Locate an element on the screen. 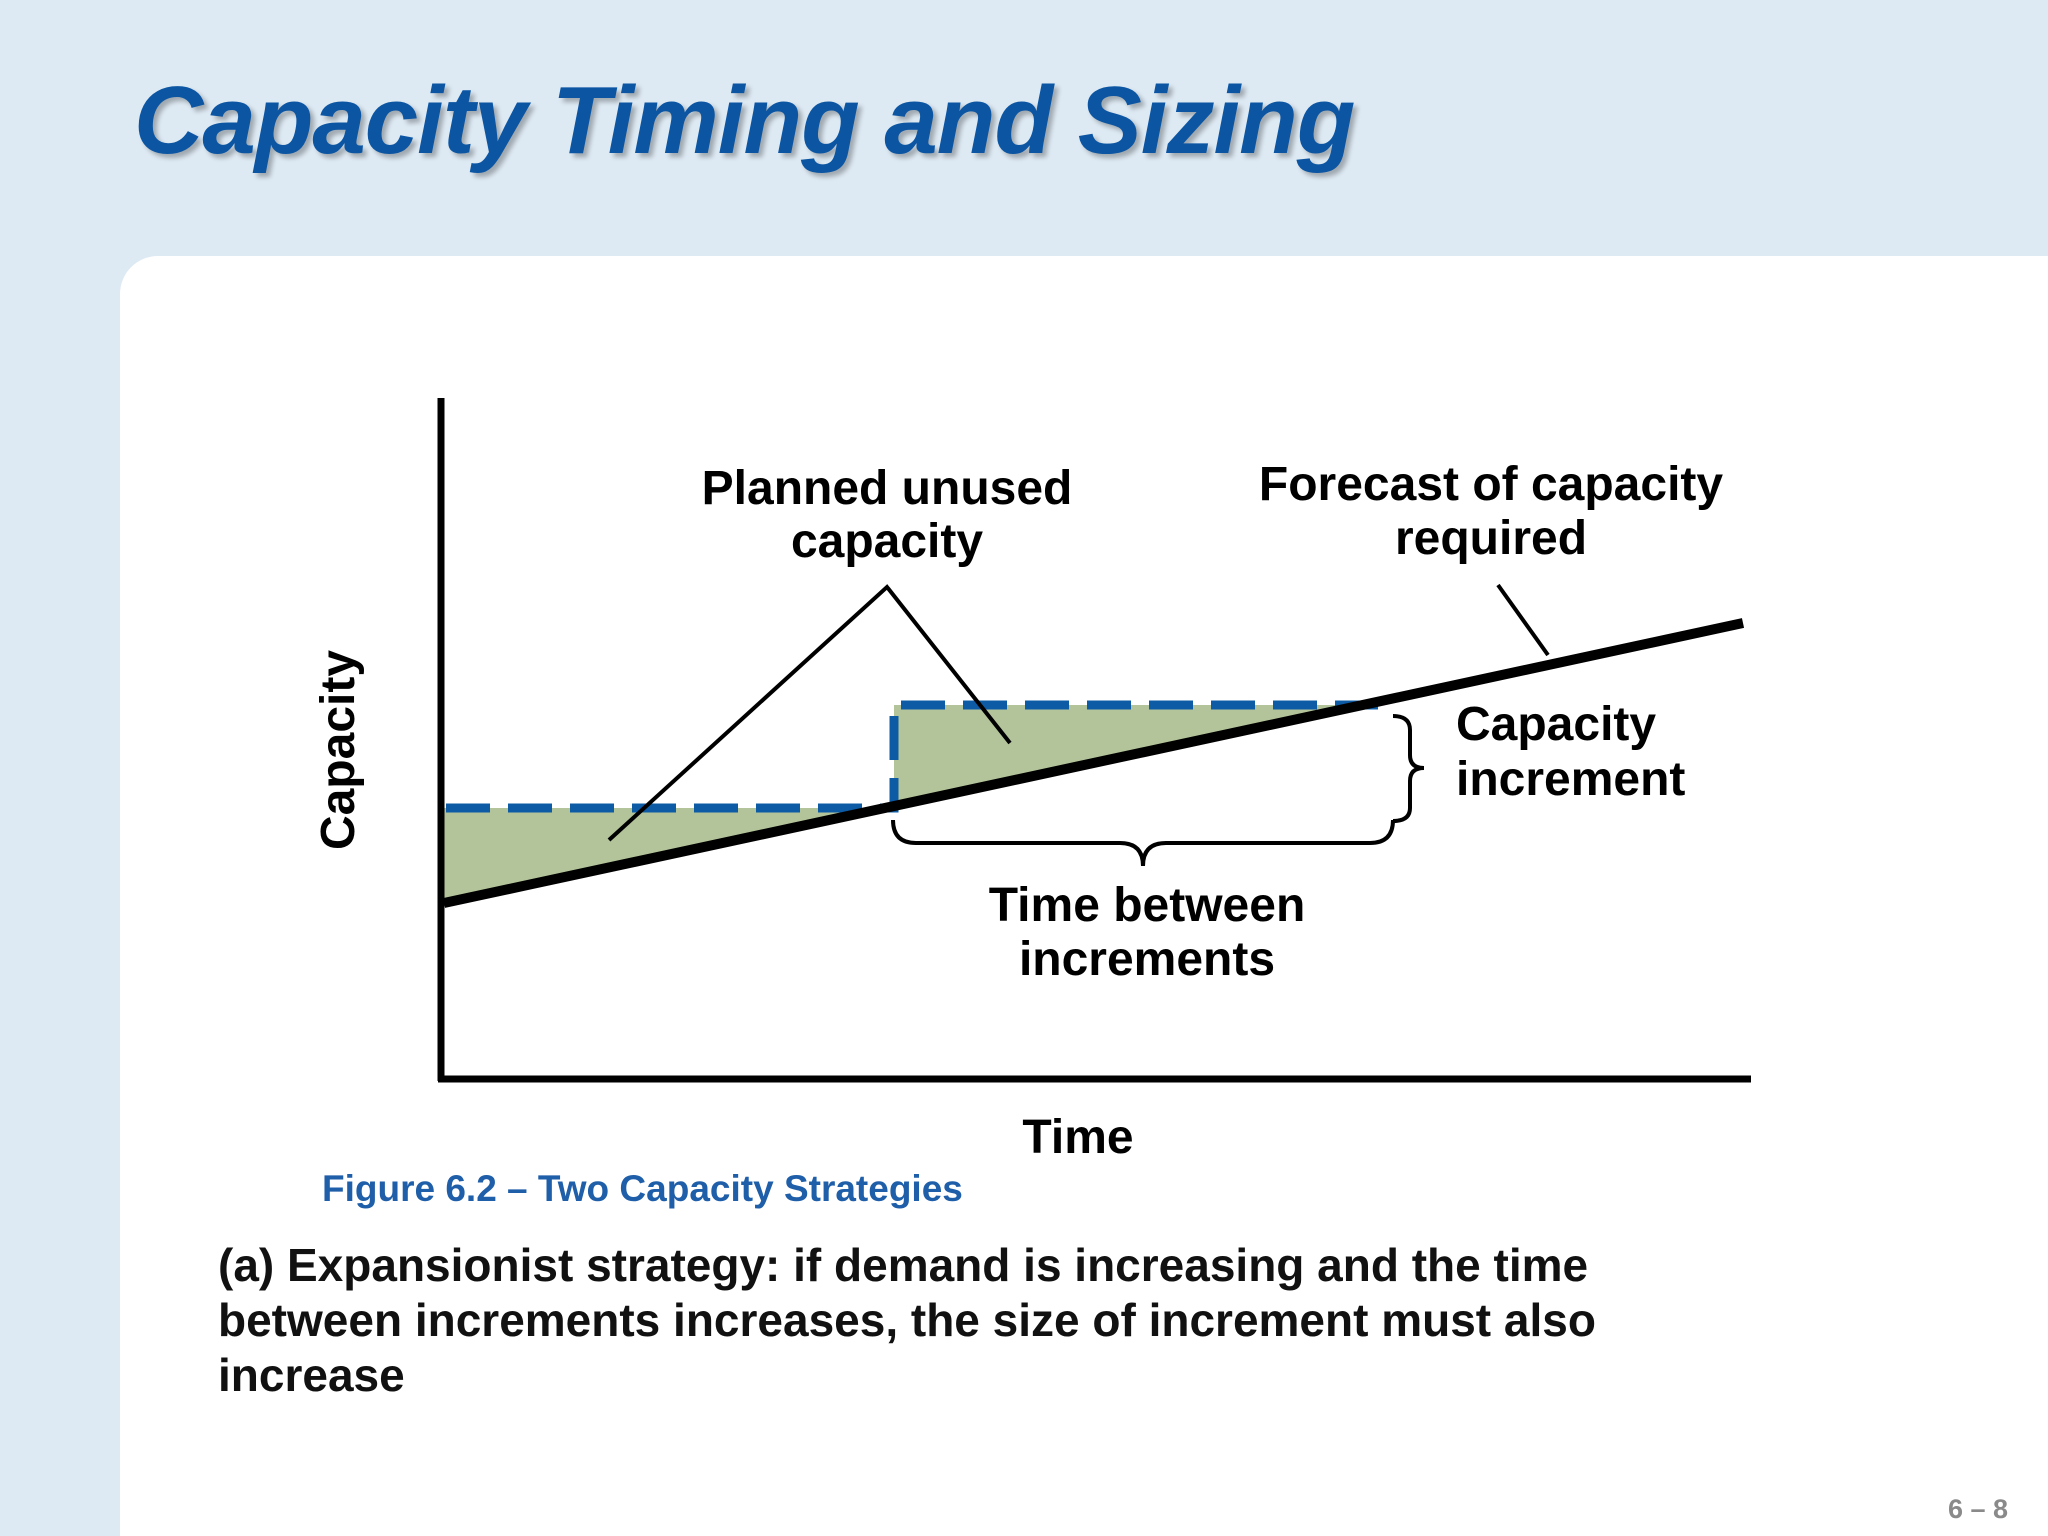 The image size is (2048, 1536). time-between-label-line2: increments is located at coordinates (1147, 959).